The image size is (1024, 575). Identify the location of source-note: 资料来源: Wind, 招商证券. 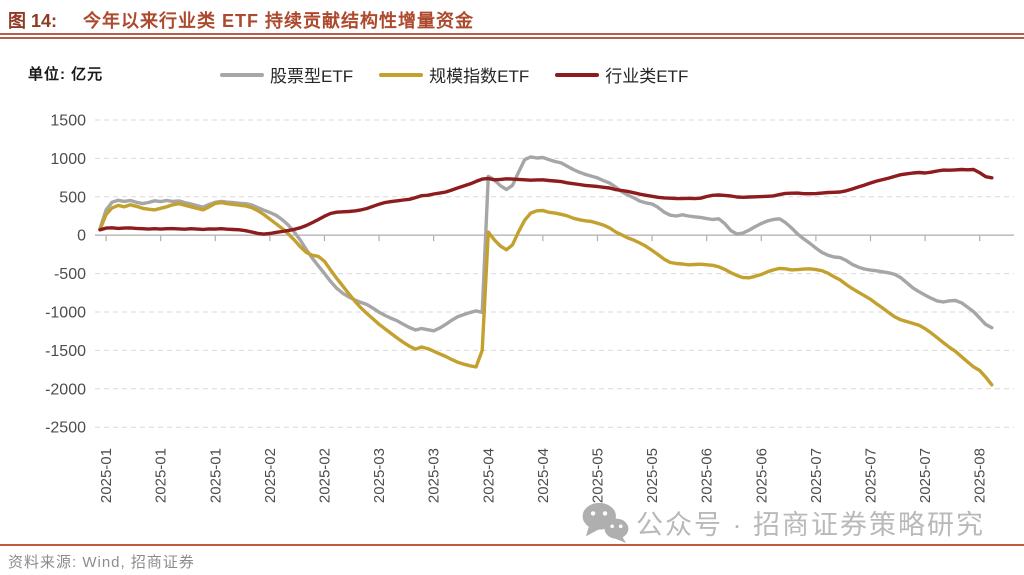
(101, 562).